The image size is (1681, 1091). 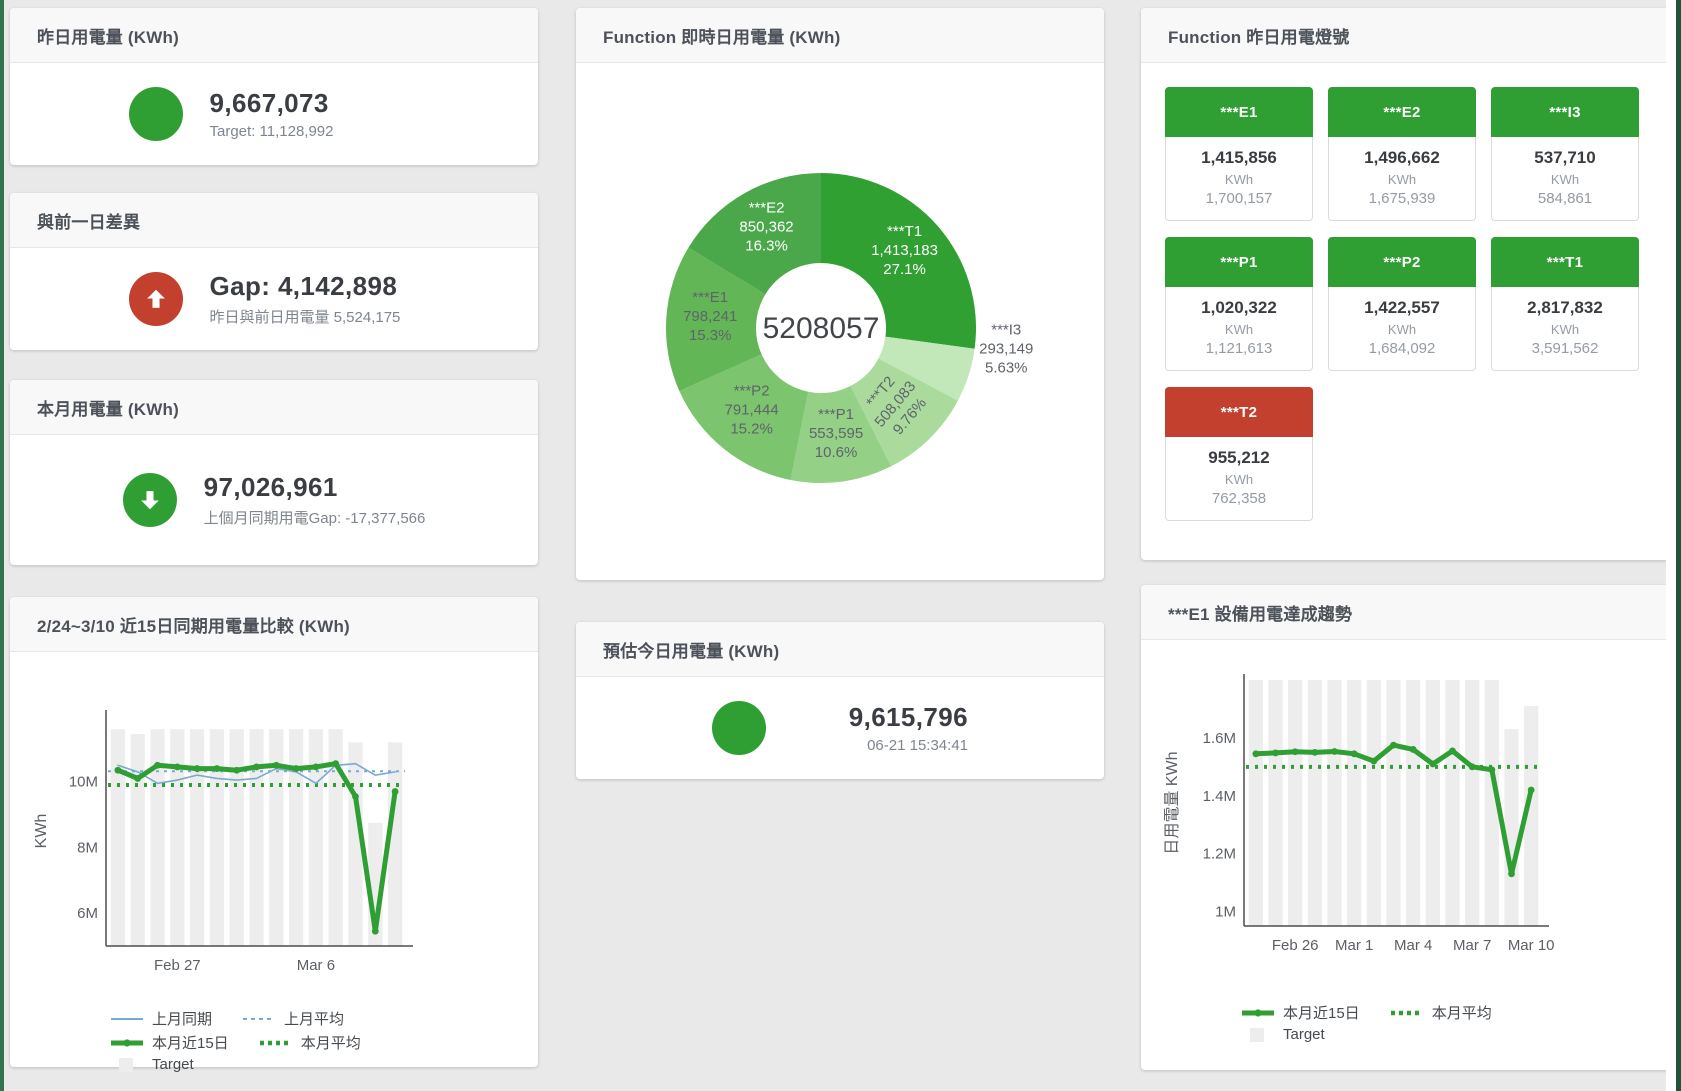 What do you see at coordinates (173, 1064) in the screenshot?
I see `legend-label: Target` at bounding box center [173, 1064].